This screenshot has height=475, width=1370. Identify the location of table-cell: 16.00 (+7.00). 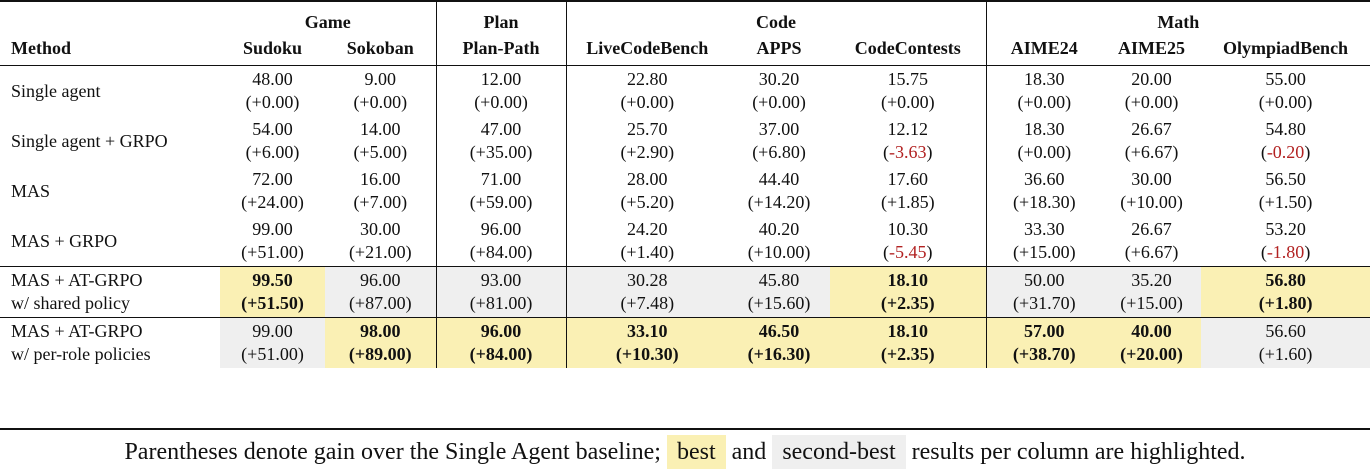
(380, 191).